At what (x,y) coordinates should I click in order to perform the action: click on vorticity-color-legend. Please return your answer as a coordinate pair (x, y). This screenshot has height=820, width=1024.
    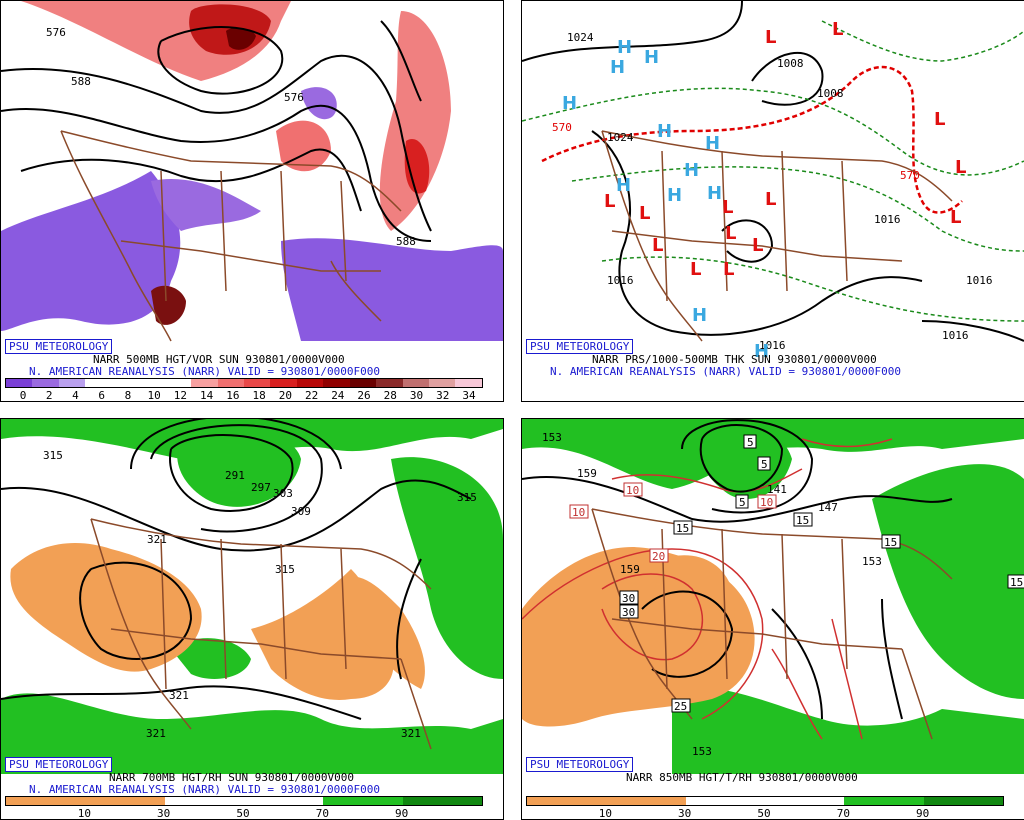
    Looking at the image, I should click on (244, 383).